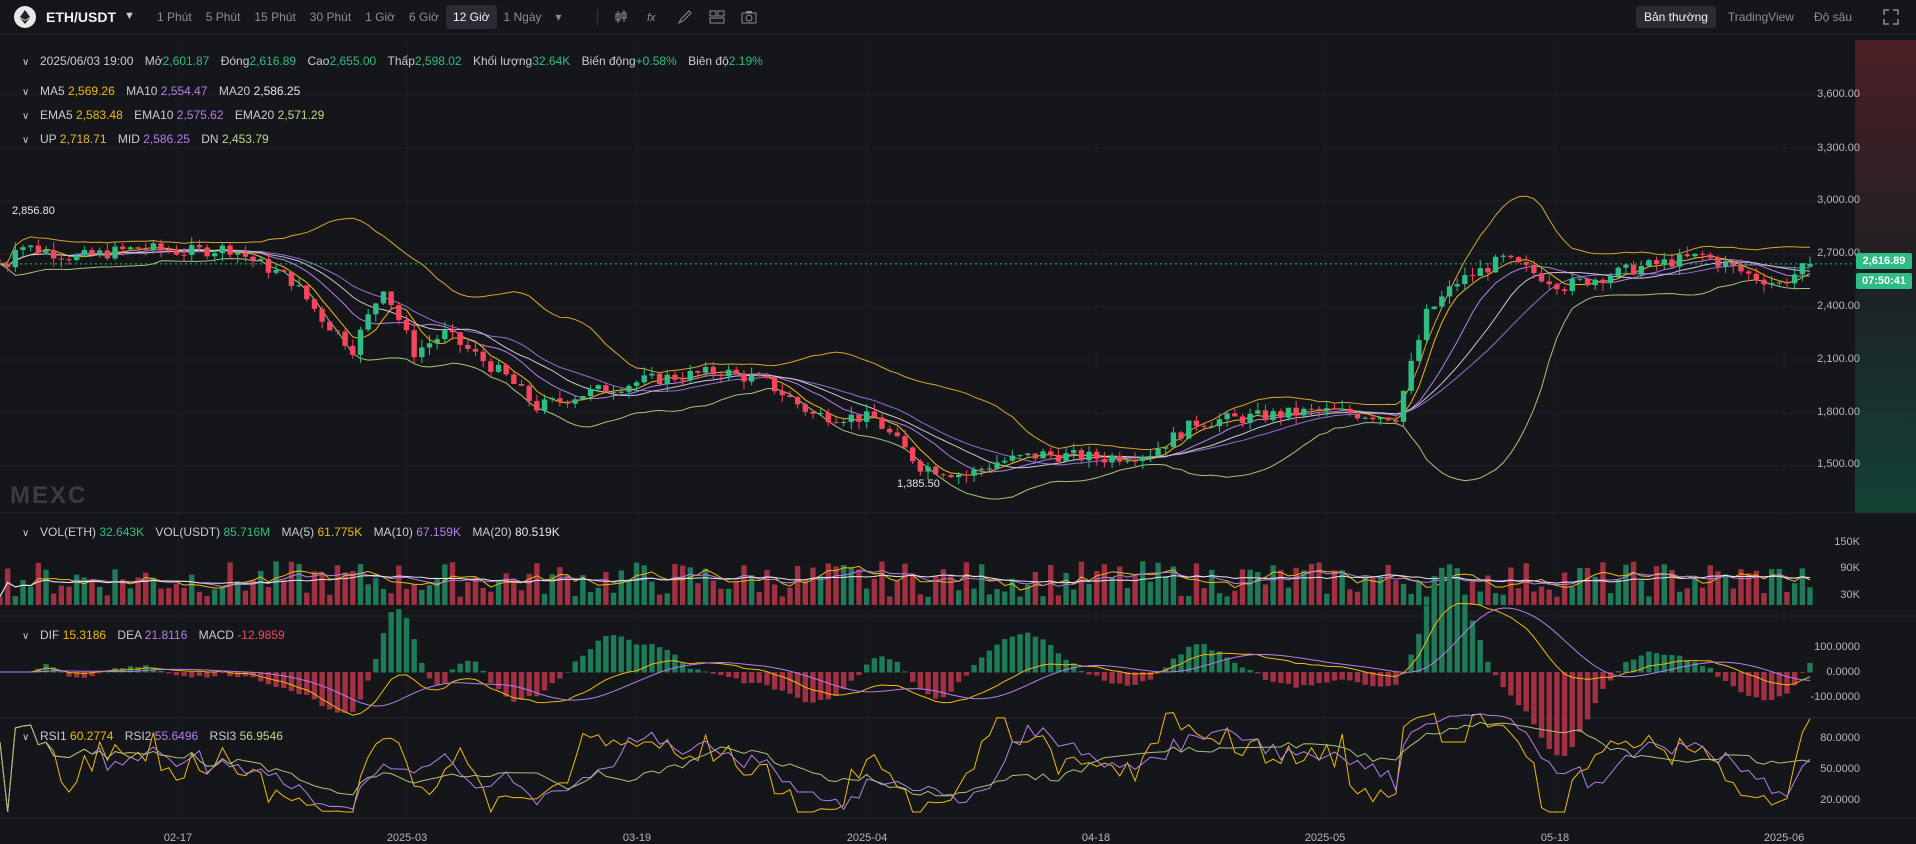 The width and height of the screenshot is (1916, 844). I want to click on interval-5: 6 Giờ, so click(424, 17).